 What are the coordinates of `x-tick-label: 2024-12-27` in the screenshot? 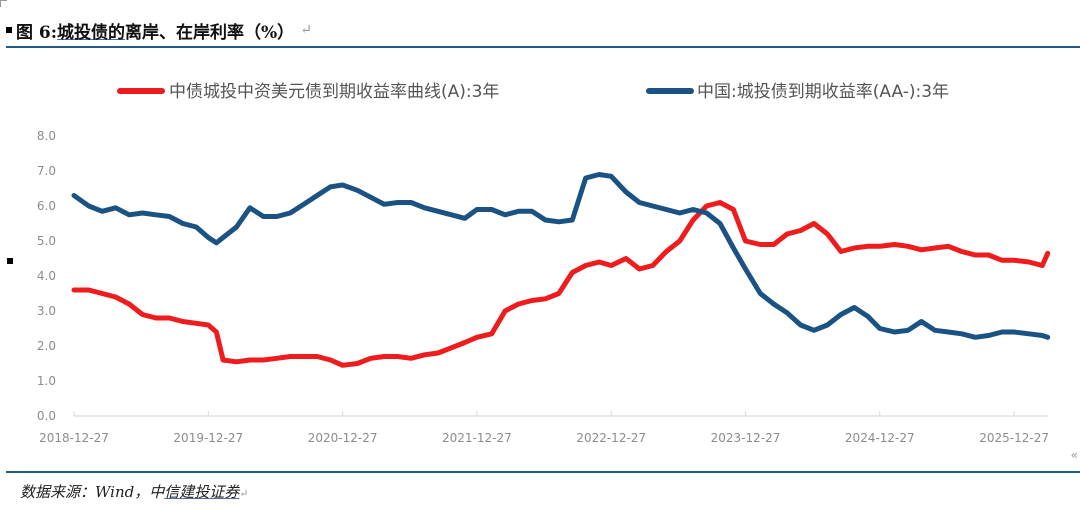 It's located at (880, 438).